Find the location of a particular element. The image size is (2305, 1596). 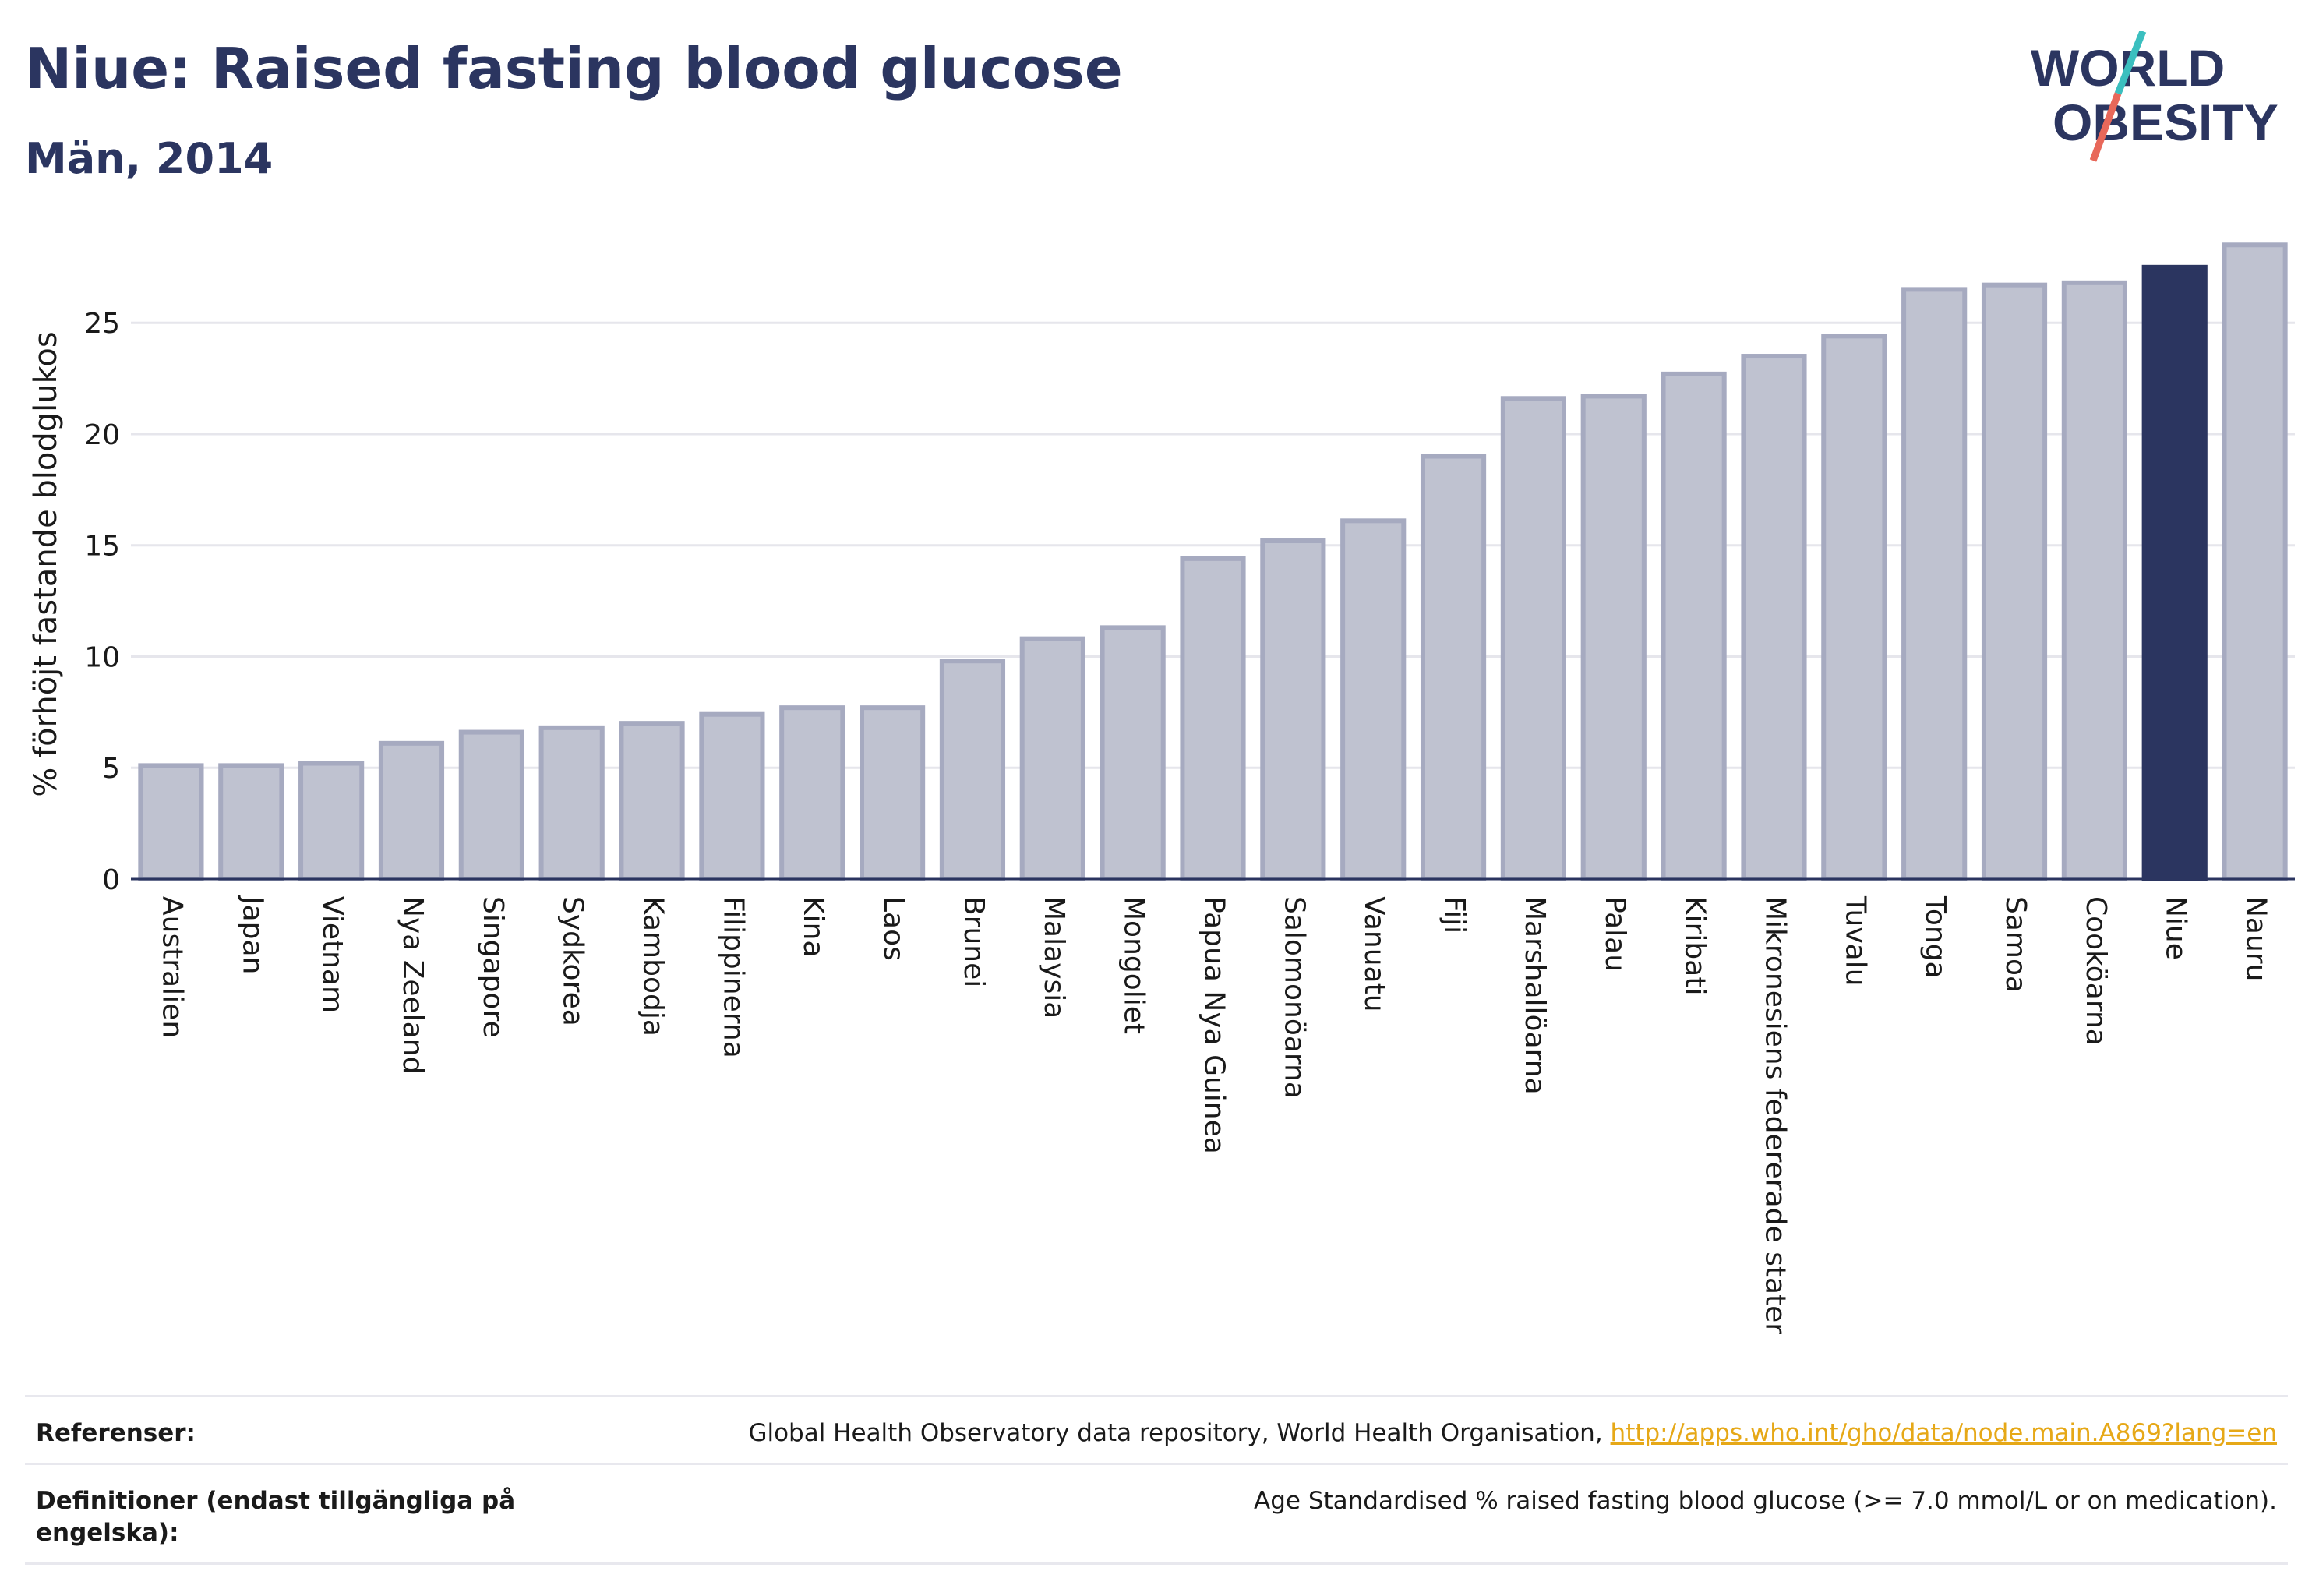

x-tick-label: Marshallöarna is located at coordinates (1535, 995).